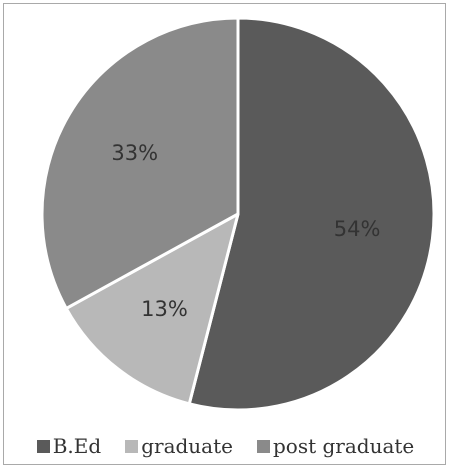 The width and height of the screenshot is (451, 468). I want to click on legend-item-graduate: graduate, so click(179, 446).